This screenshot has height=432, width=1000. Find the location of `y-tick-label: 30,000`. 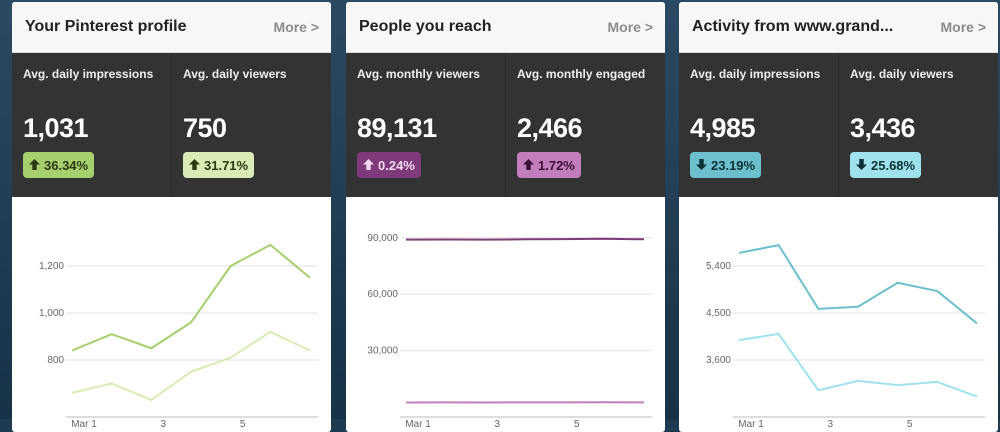

y-tick-label: 30,000 is located at coordinates (382, 351).